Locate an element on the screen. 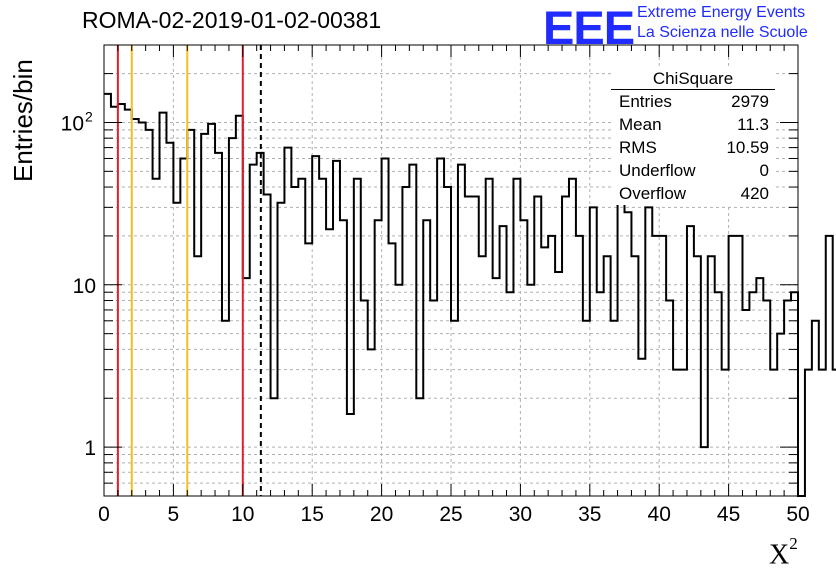  x-tick-label: 5 is located at coordinates (174, 514).